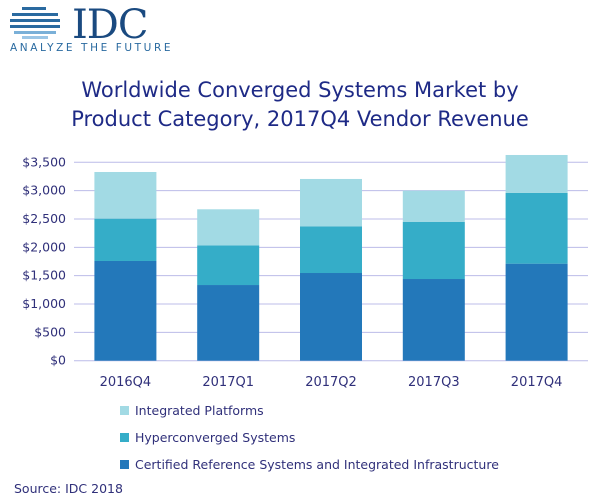 Image resolution: width=600 pixels, height=497 pixels. I want to click on chart-title-line-2: Product Category, 2017Q4 Vendor Revenue, so click(300, 119).